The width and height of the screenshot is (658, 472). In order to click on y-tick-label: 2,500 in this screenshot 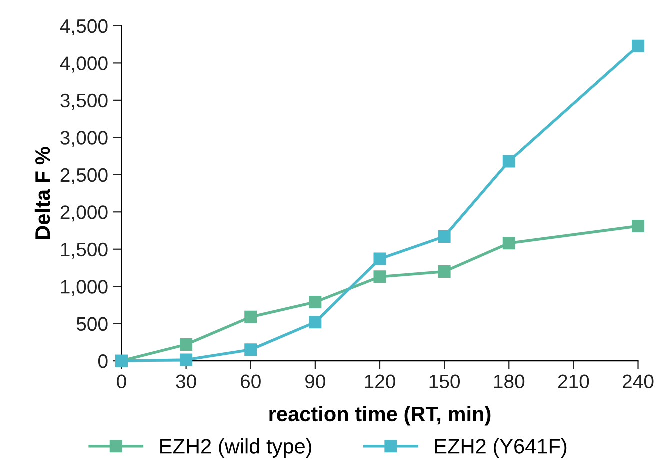, I will do `click(84, 176)`.